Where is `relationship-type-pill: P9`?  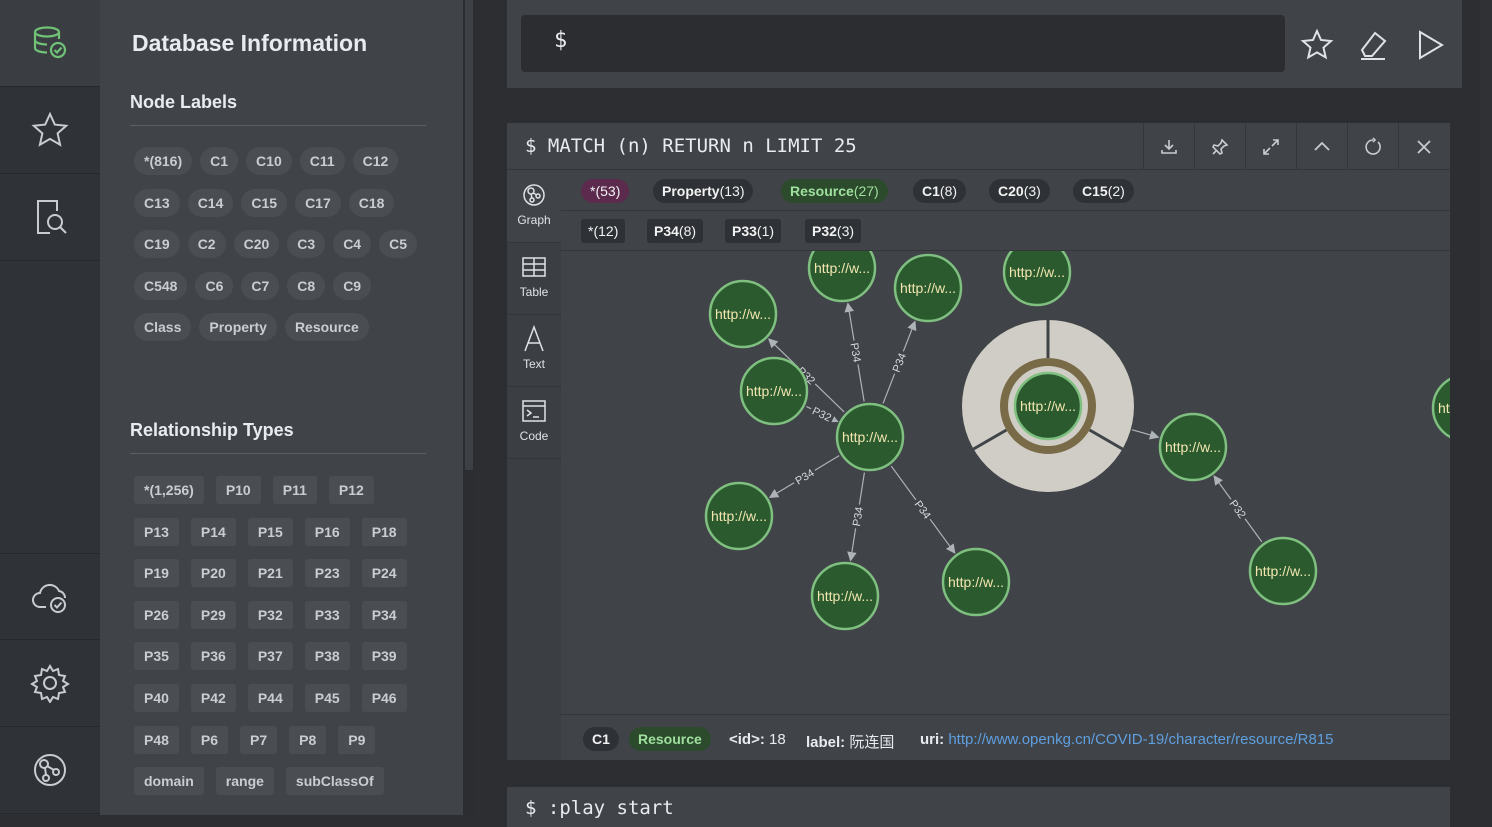
relationship-type-pill: P9 is located at coordinates (357, 739).